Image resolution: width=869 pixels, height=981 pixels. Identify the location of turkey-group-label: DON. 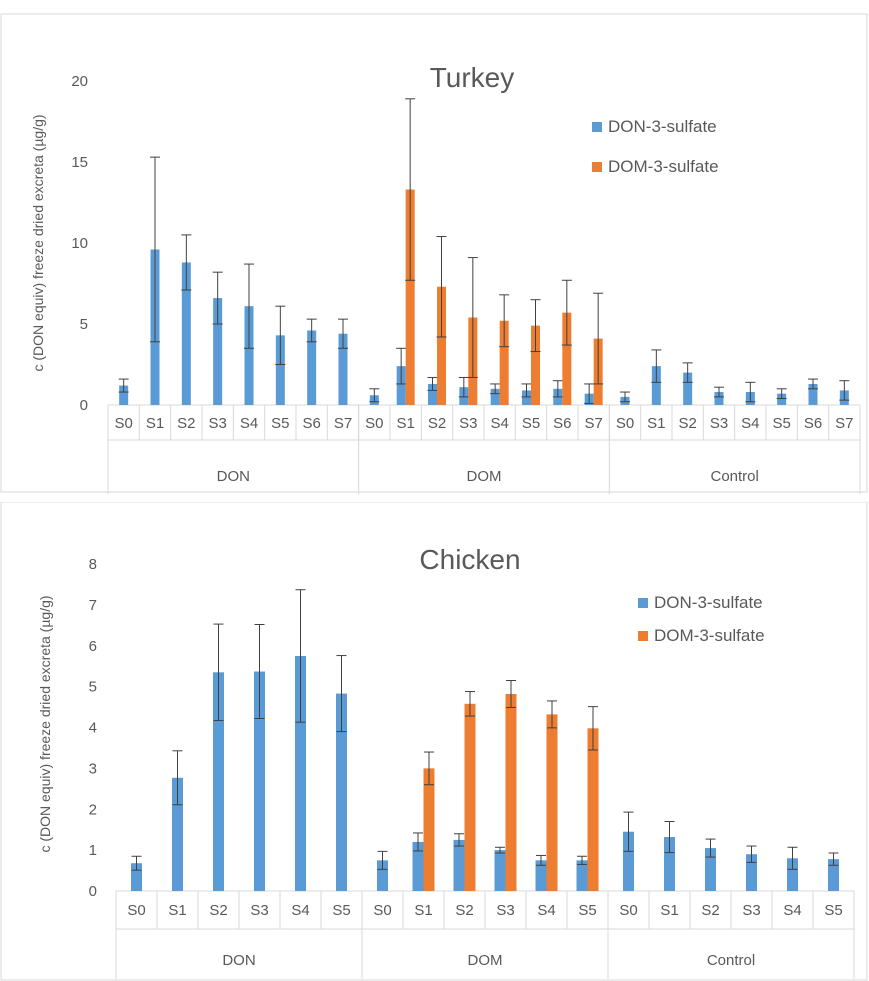
(233, 476).